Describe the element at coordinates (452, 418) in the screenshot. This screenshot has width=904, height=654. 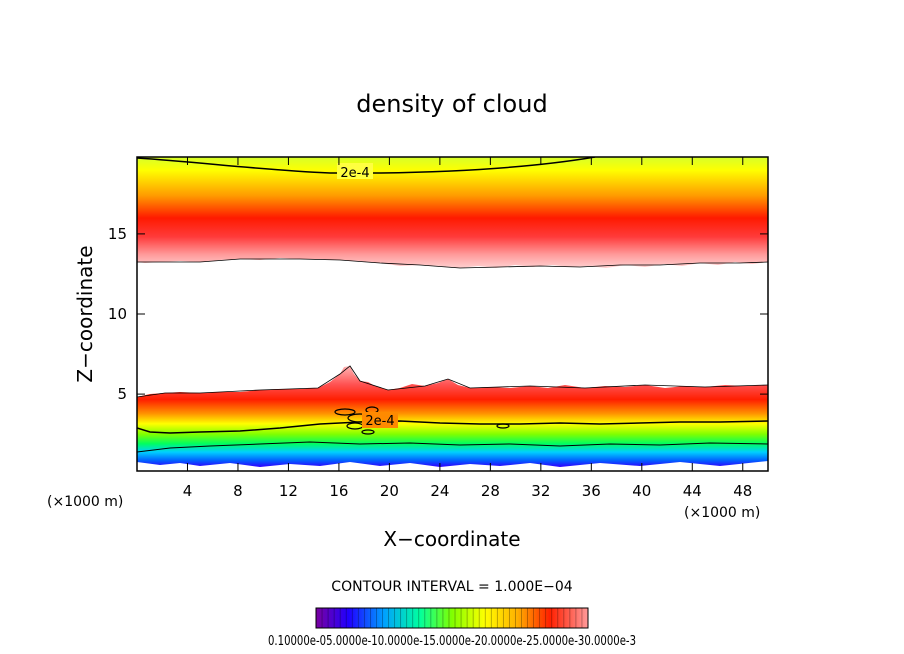
I see `lower-cloud-layer` at that location.